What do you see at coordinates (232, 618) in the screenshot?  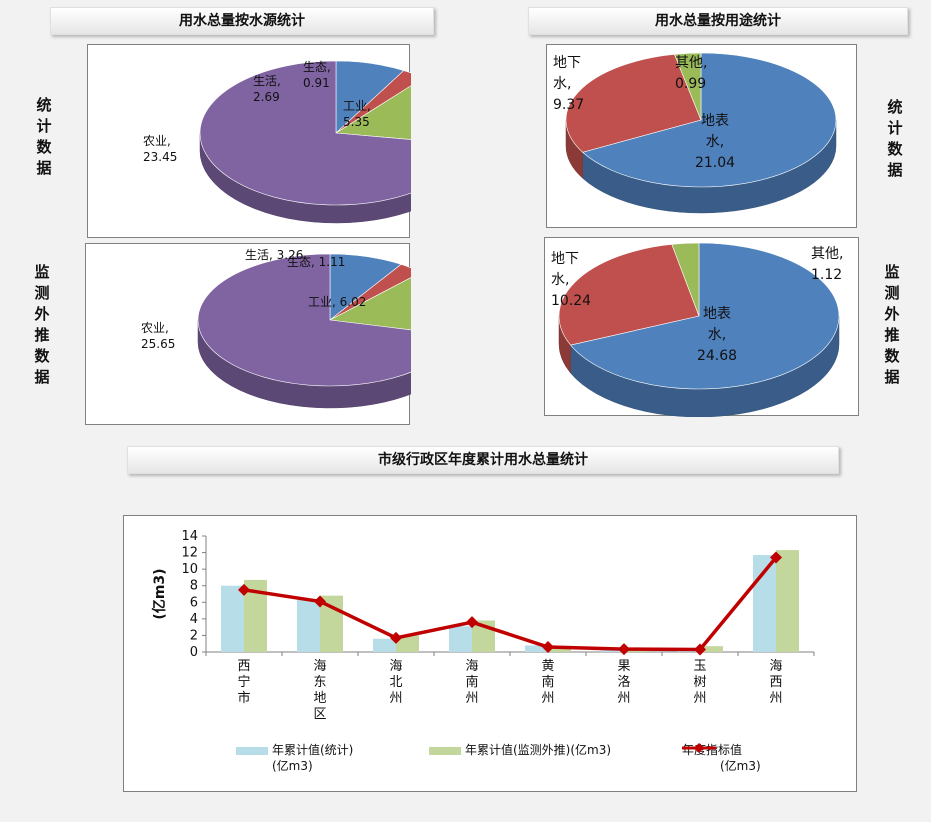 I see `bar-stat-西宁市` at bounding box center [232, 618].